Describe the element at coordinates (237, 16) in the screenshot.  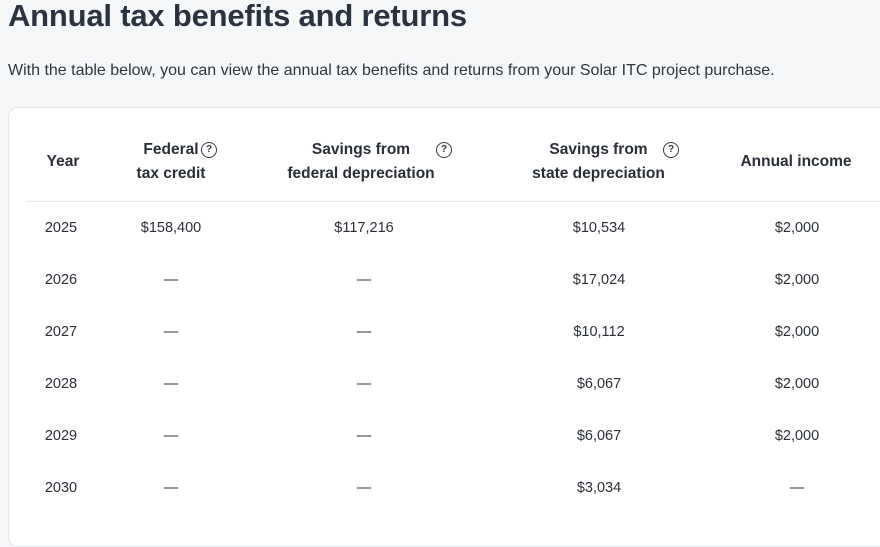
I see `page-title: Annual tax benefits and returns` at that location.